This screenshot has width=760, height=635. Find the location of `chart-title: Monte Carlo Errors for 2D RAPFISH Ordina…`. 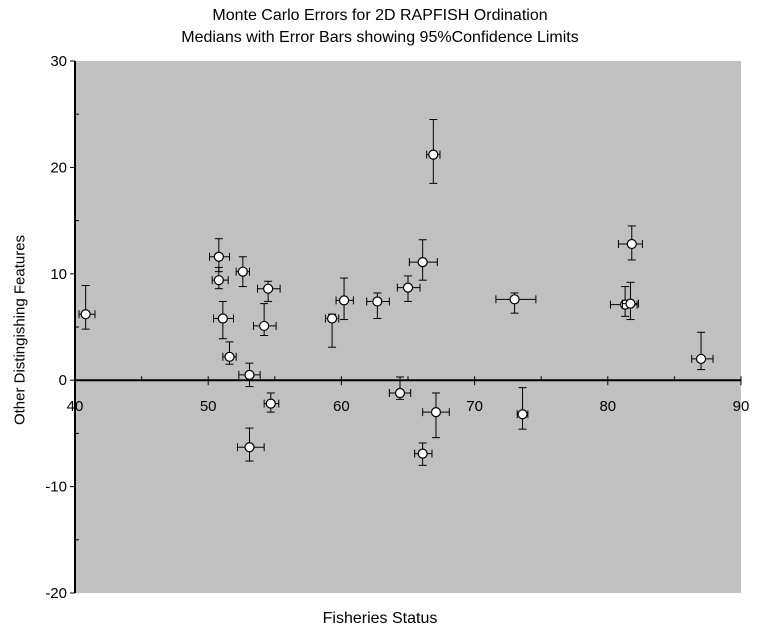

chart-title: Monte Carlo Errors for 2D RAPFISH Ordina… is located at coordinates (380, 15).